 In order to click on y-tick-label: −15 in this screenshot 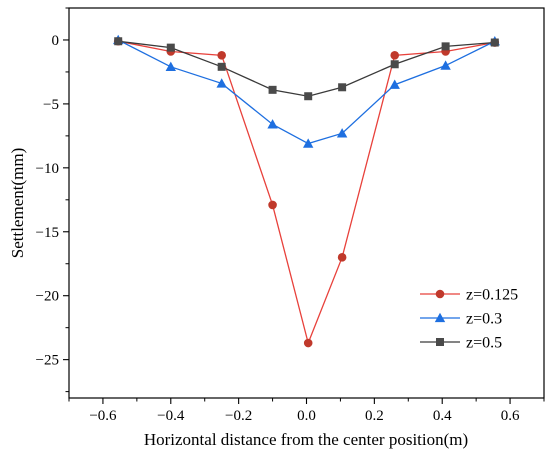, I will do `click(47, 233)`.